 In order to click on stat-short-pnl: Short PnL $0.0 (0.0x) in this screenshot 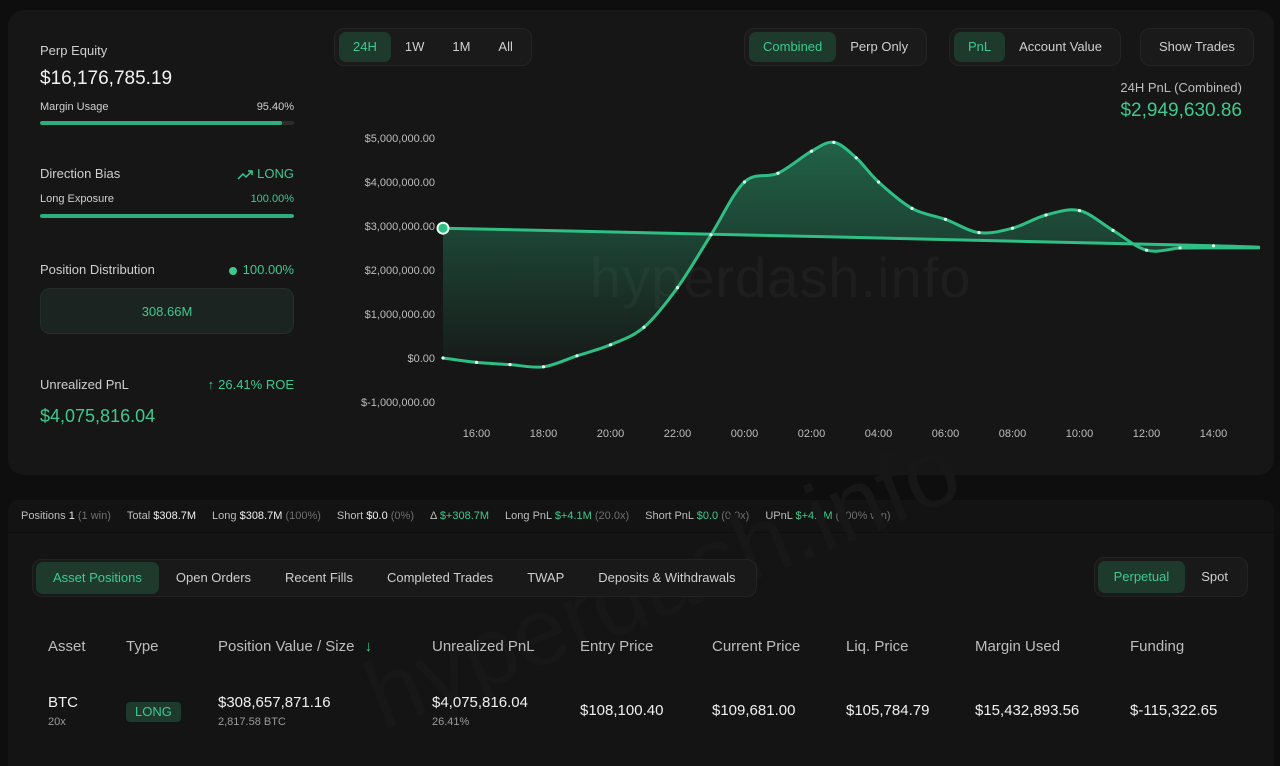, I will do `click(697, 516)`.